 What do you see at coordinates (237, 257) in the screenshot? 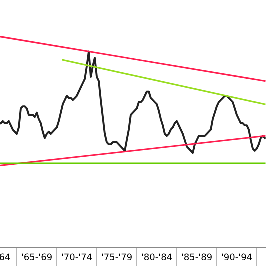
I see `x-tick-label: '90-'94` at bounding box center [237, 257].